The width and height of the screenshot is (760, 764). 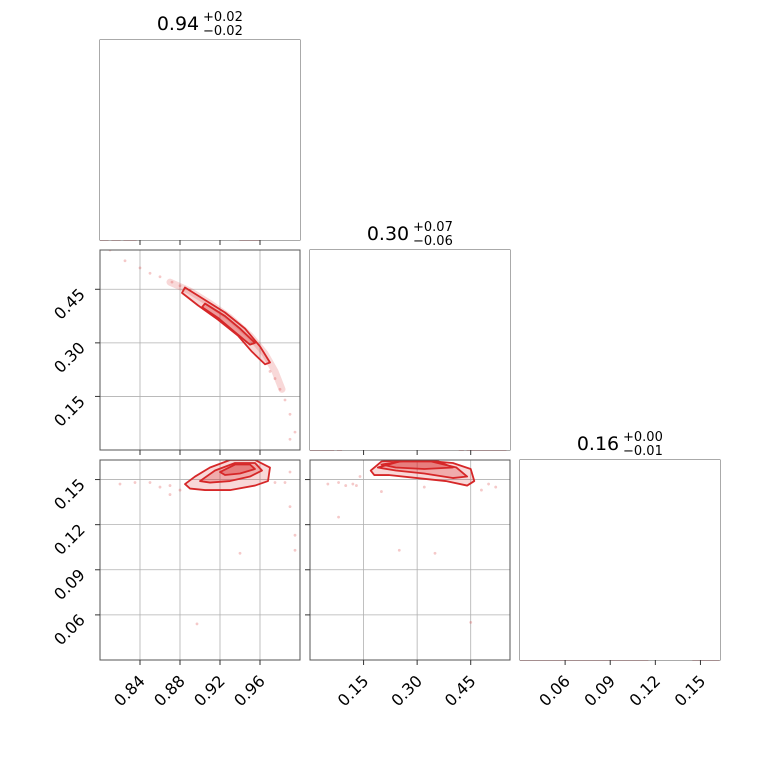 What do you see at coordinates (554, 690) in the screenshot?
I see `x-tick-label: 0.06` at bounding box center [554, 690].